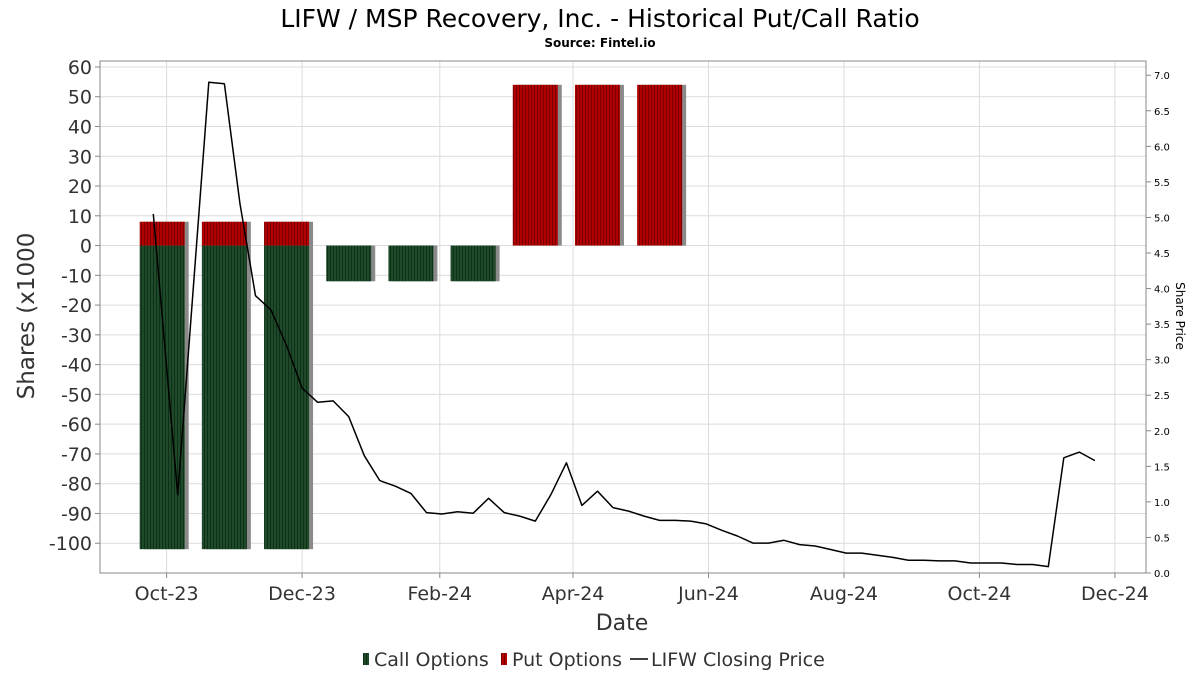 This screenshot has height=675, width=1200. I want to click on y-tick-label: -40, so click(76, 366).